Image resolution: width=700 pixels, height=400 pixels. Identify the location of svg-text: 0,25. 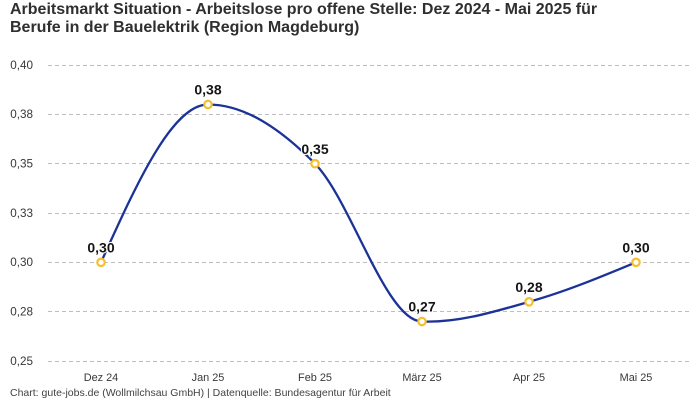
(21, 361).